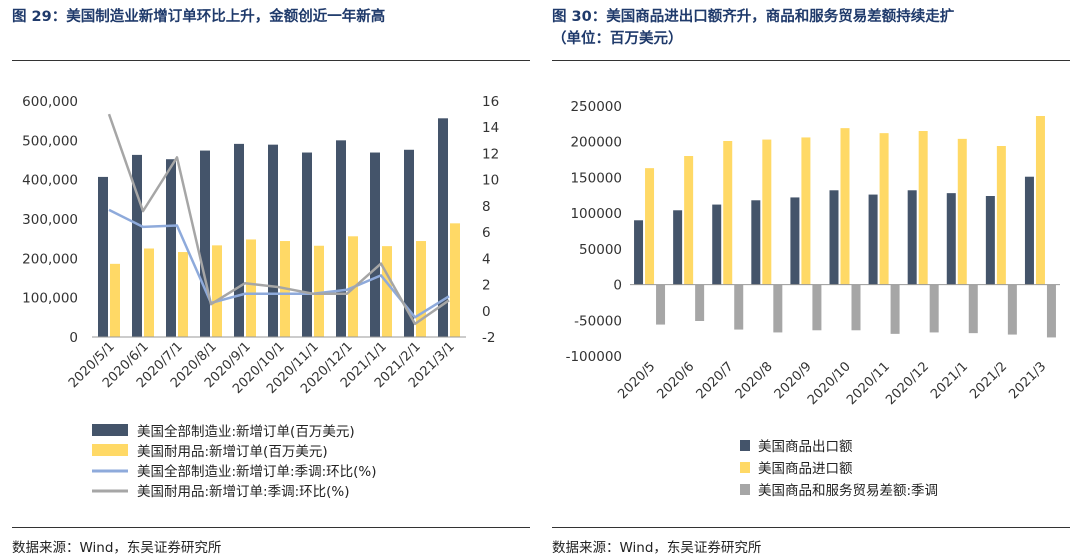 Image resolution: width=1080 pixels, height=556 pixels. I want to click on x-tick-label: 2020/5, so click(636, 380).